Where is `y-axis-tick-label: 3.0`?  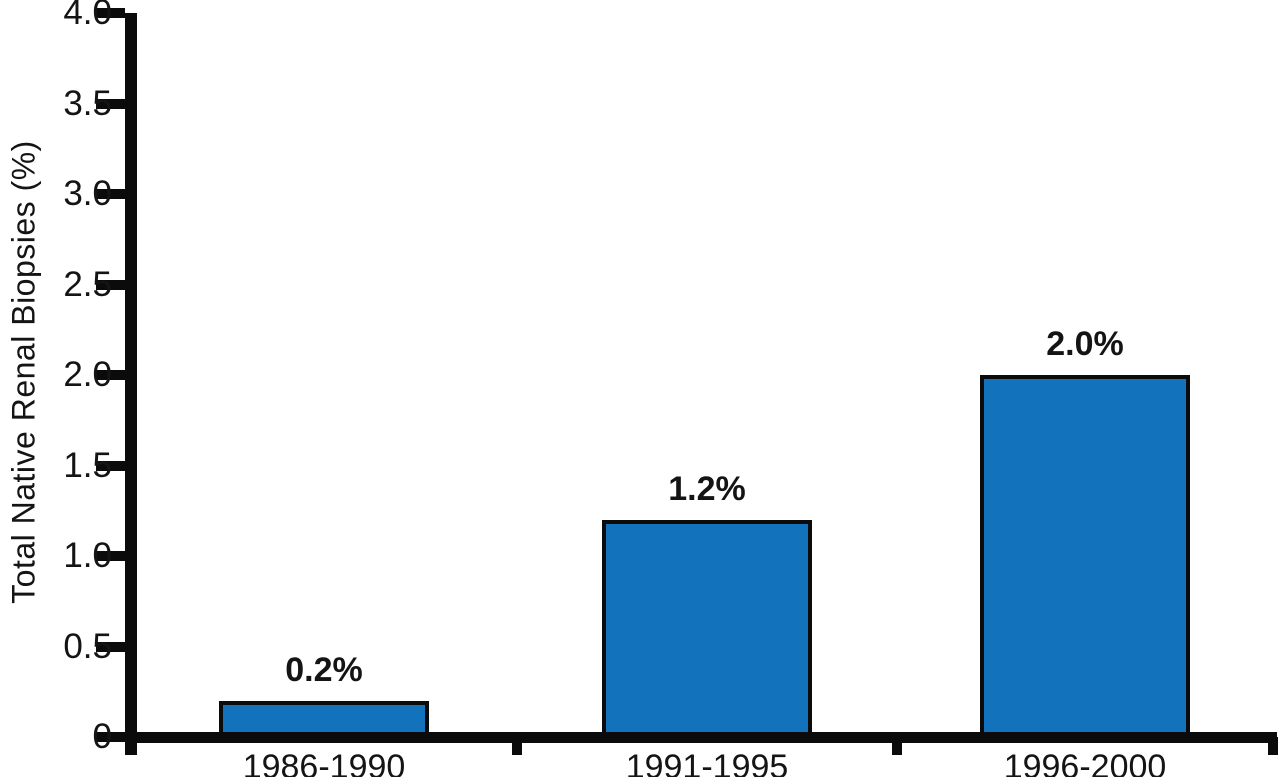
y-axis-tick-label: 3.0 is located at coordinates (87, 193).